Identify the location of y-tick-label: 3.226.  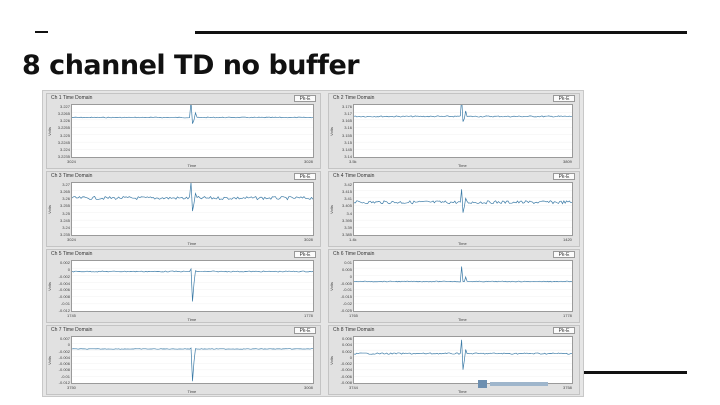
(64, 121).